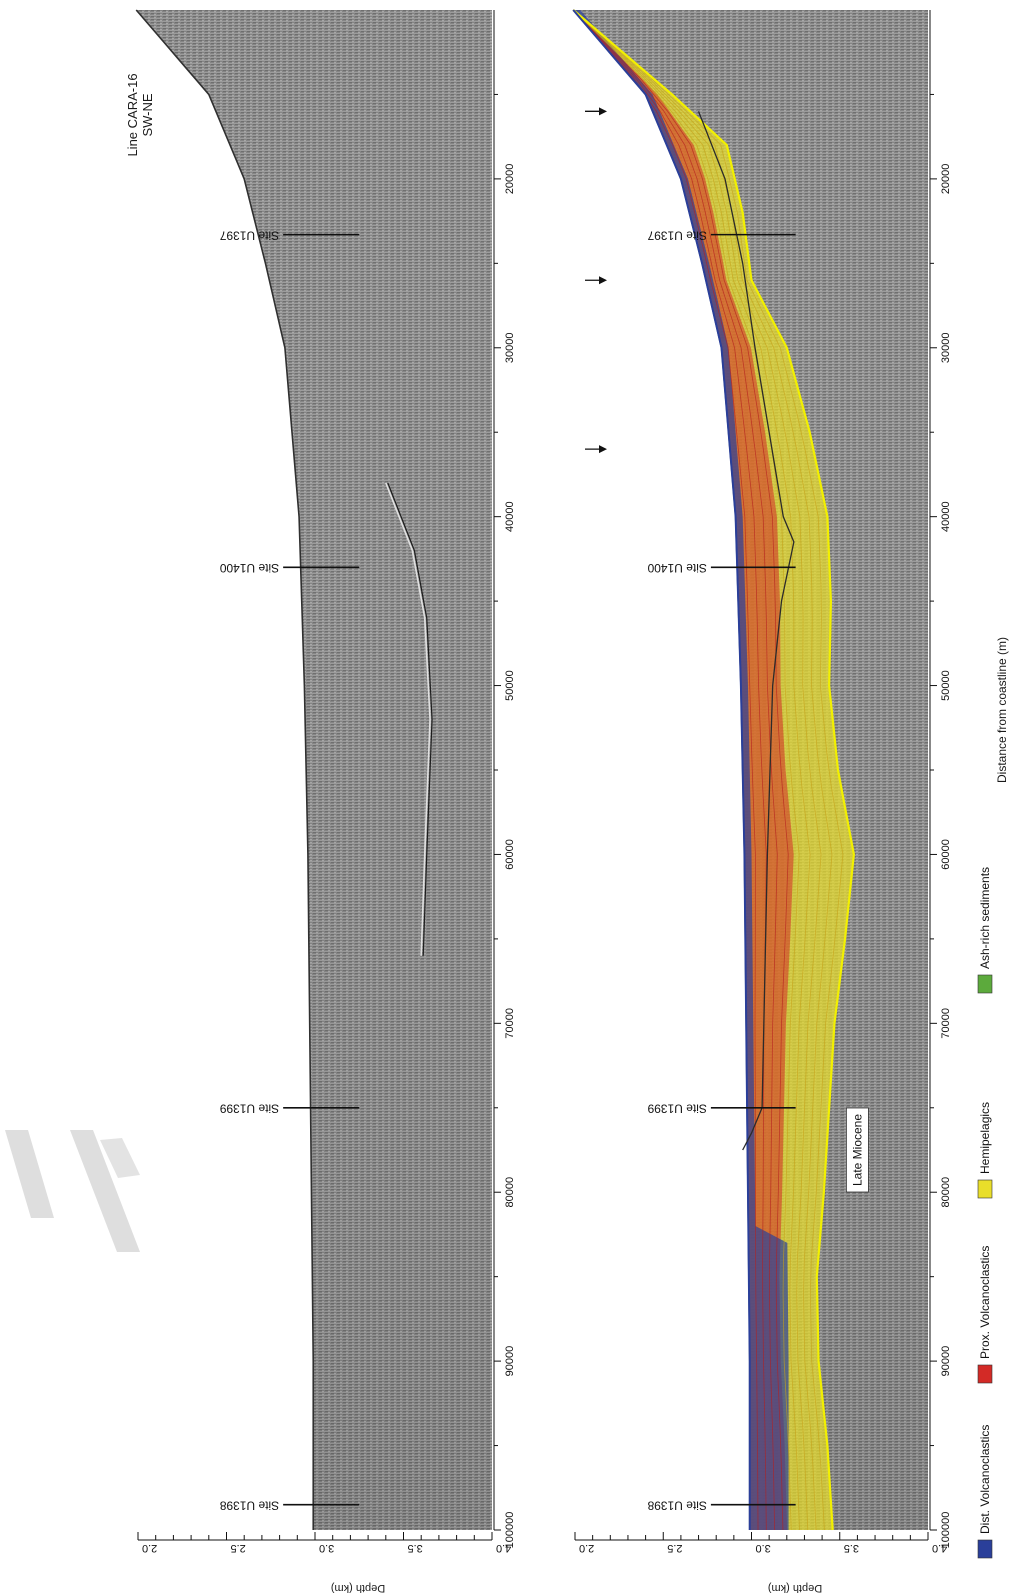 This screenshot has height=1596, width=1019. I want to click on legend-label: Hemipelagics, so click(985, 1138).